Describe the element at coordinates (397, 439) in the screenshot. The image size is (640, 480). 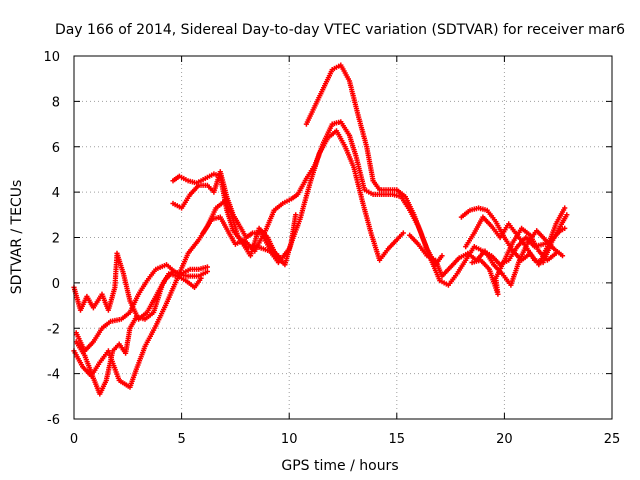
I see `x-tick-label: 15` at that location.